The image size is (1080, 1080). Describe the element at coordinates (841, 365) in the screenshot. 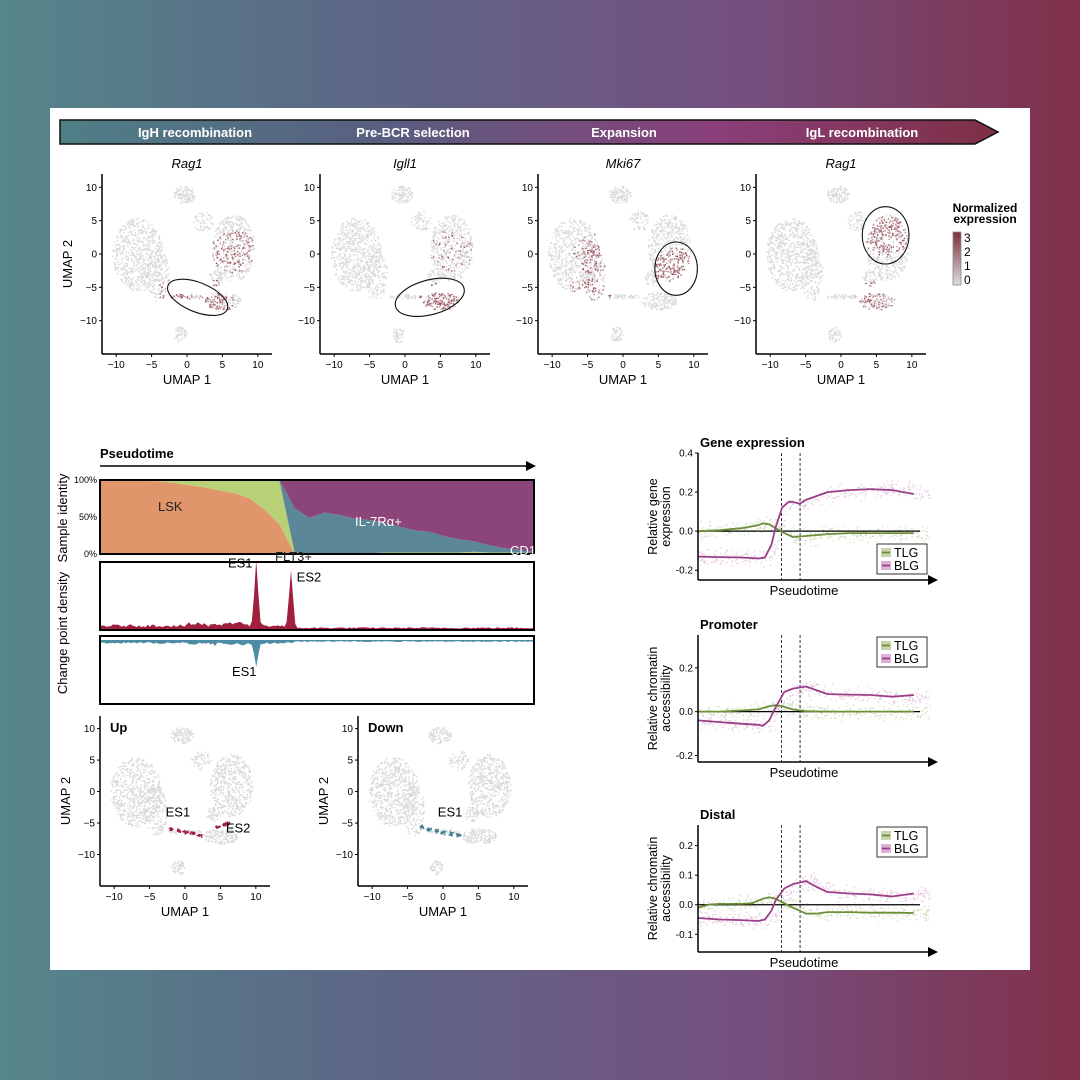

I see `x-tick-label: 0` at that location.